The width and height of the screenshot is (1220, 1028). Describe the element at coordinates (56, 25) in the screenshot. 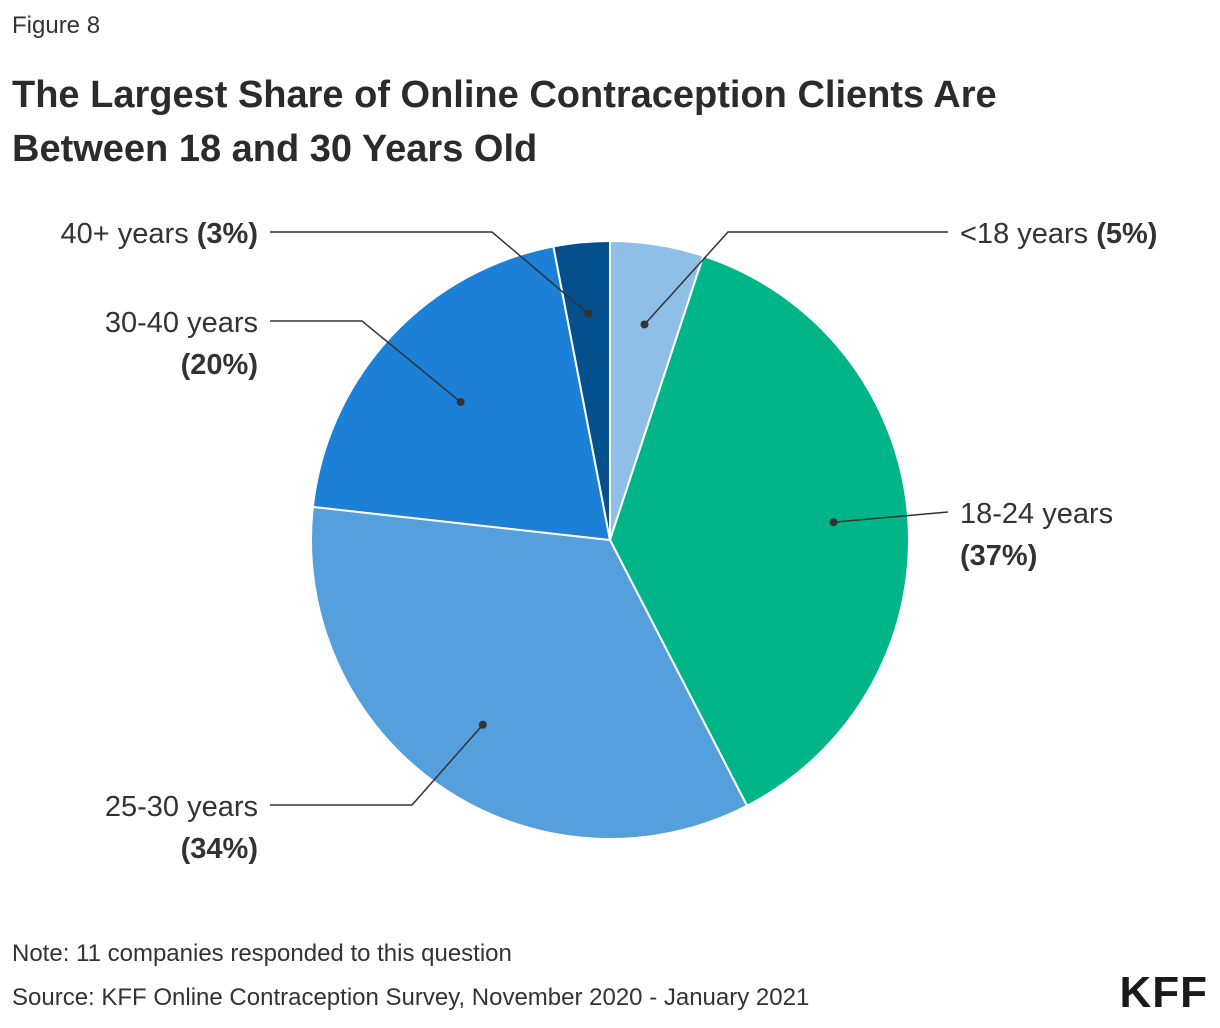

I see `figure-label: Figure 8` at that location.